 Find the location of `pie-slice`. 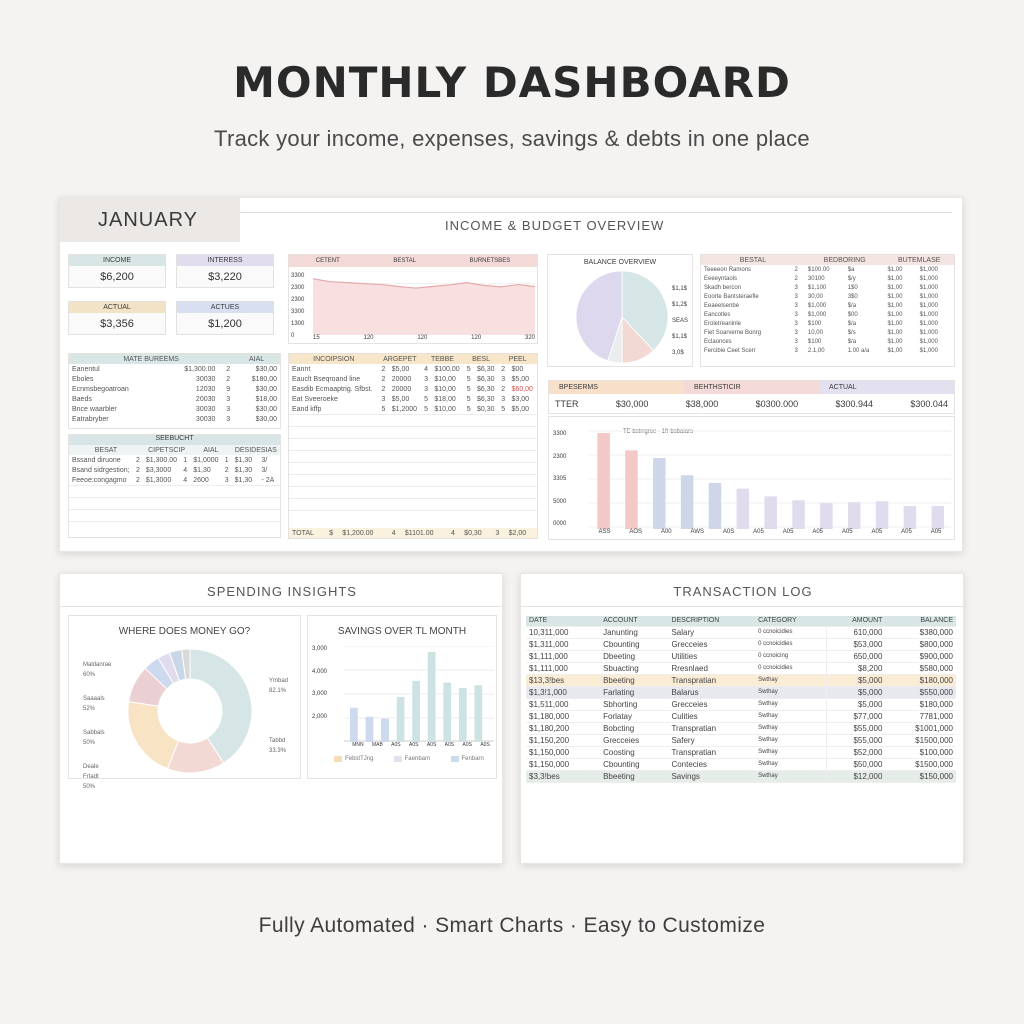

pie-slice is located at coordinates (645, 311).